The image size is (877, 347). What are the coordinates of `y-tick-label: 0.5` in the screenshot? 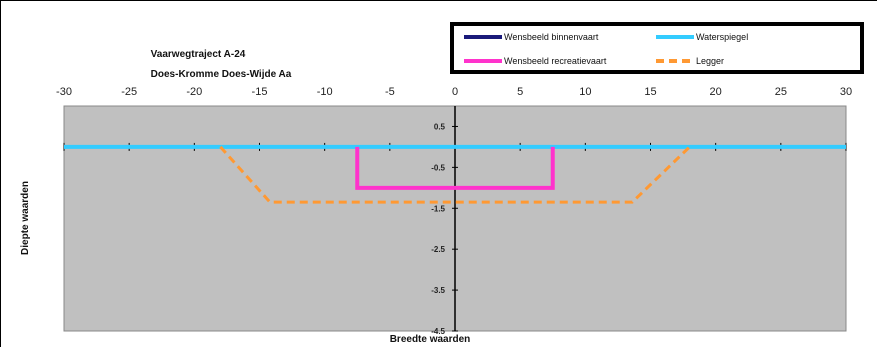 It's located at (440, 126).